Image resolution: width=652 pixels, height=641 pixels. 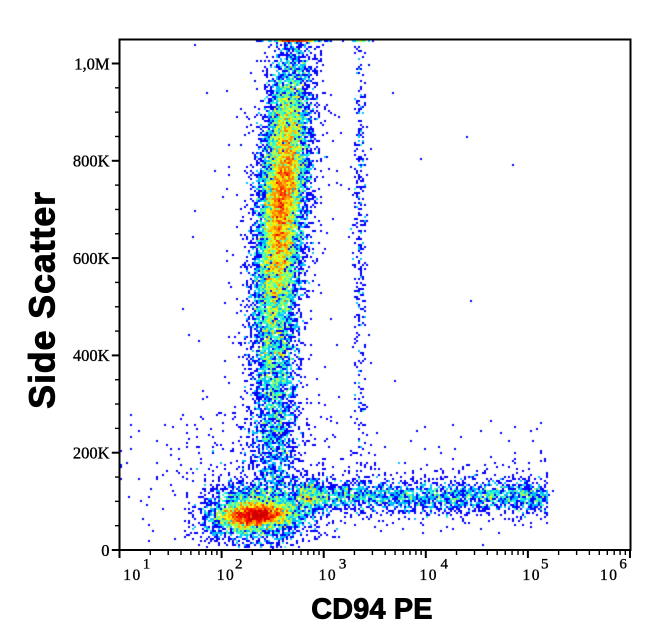 I want to click on svg-text: Side Scatter, so click(x=42, y=300).